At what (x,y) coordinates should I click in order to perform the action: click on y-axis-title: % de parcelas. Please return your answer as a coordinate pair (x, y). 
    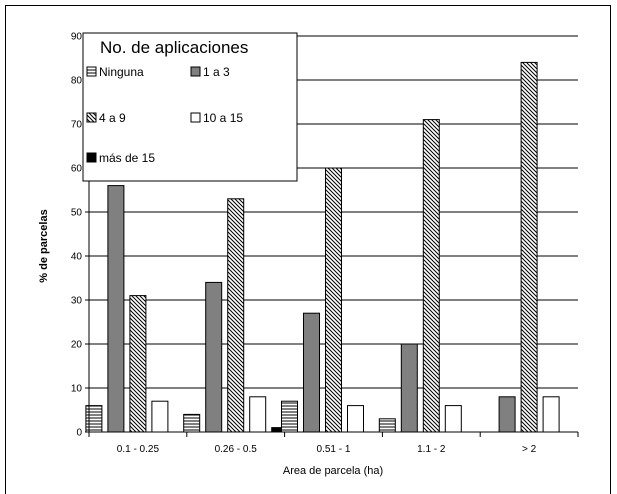
    Looking at the image, I should click on (44, 245).